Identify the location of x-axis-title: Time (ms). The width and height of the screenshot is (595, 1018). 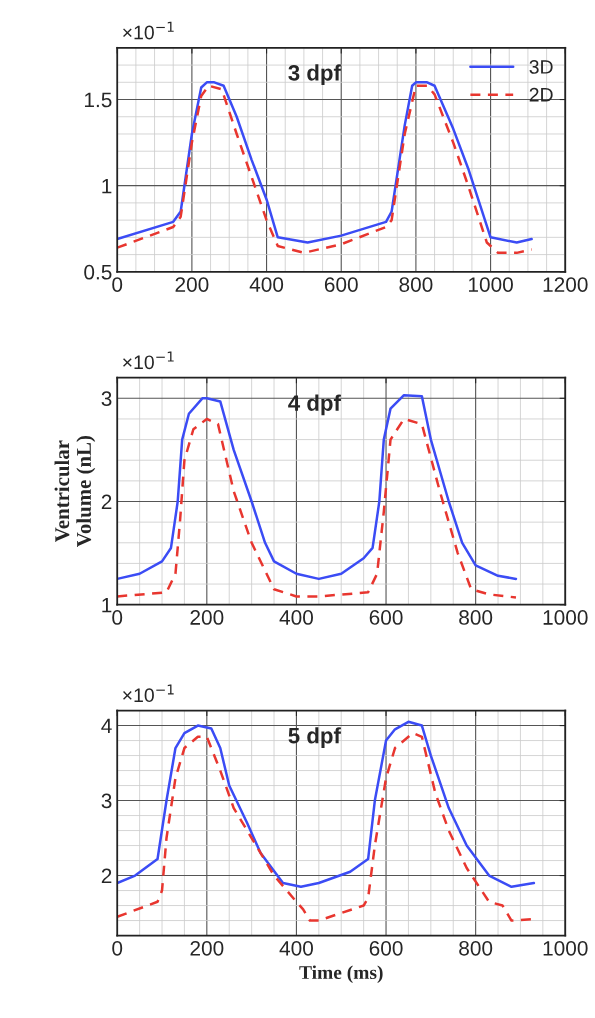
(341, 974).